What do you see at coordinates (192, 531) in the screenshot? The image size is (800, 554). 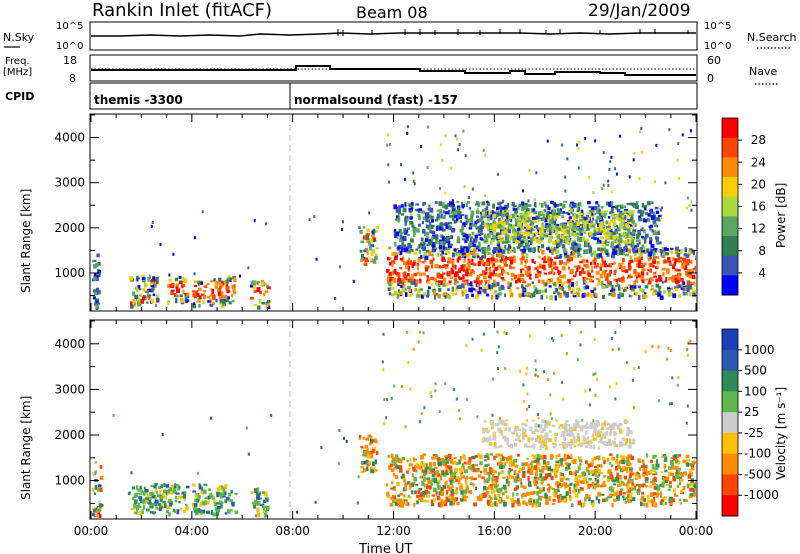 I see `x-tick-label: 04:00` at bounding box center [192, 531].